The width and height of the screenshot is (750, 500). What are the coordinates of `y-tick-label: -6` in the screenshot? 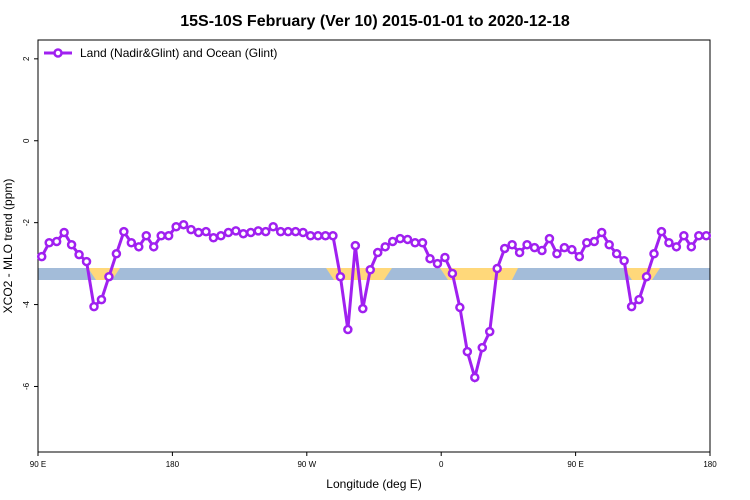 It's located at (26, 386).